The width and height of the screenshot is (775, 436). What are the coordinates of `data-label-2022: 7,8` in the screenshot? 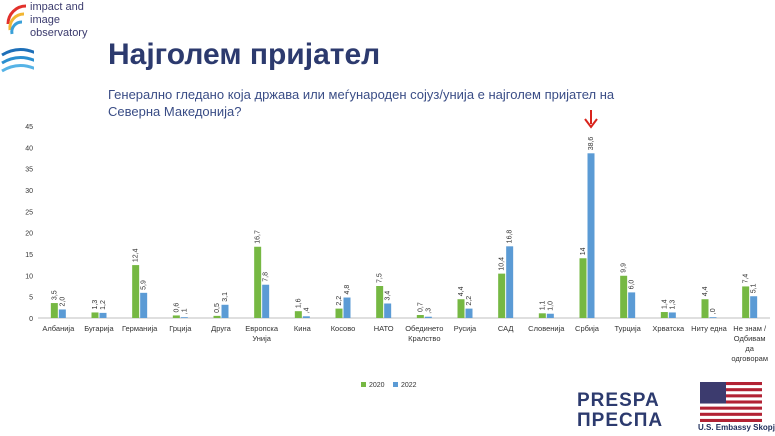 It's located at (266, 277).